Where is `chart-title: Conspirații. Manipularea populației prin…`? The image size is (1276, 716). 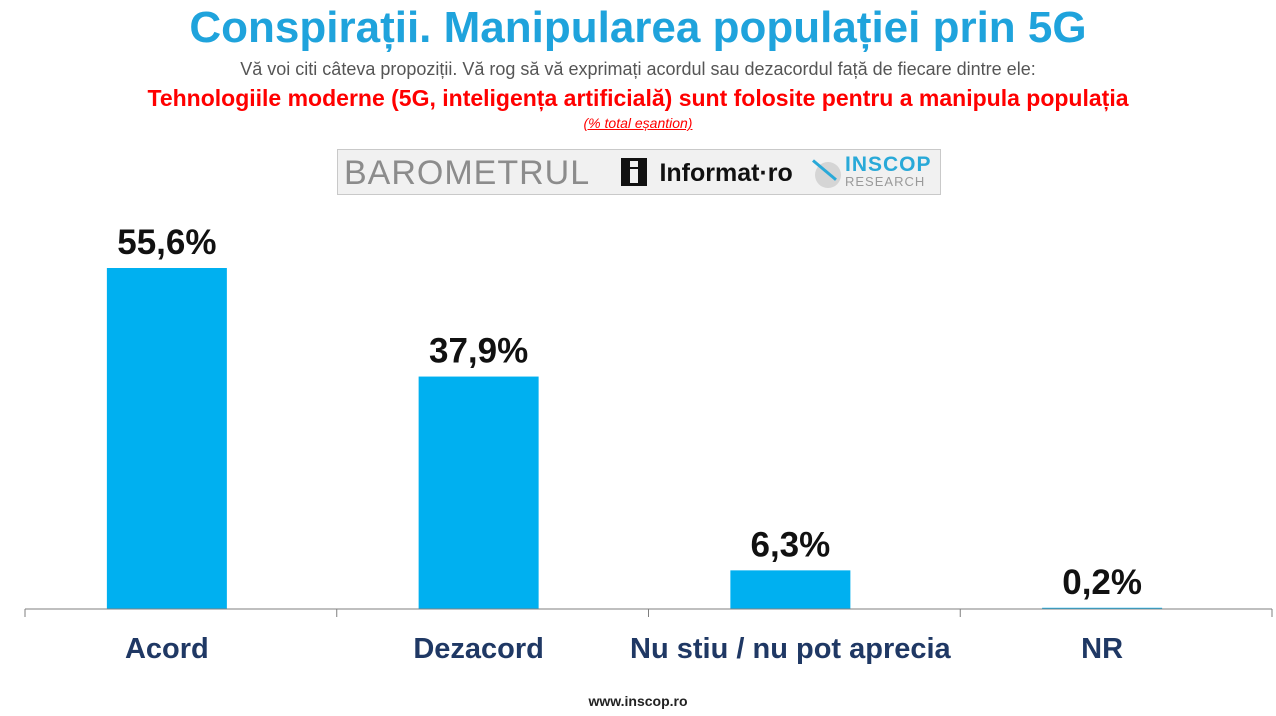
chart-title: Conspirații. Manipularea populației prin… is located at coordinates (638, 27).